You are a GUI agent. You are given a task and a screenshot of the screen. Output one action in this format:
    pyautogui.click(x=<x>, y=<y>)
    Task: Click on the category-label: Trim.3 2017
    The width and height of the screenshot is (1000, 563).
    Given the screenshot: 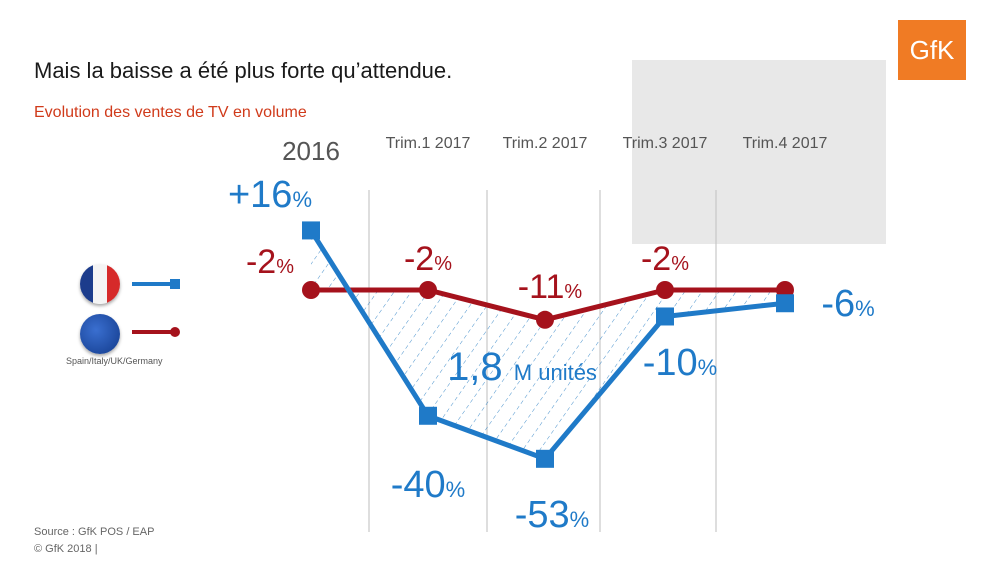 What is the action you would take?
    pyautogui.click(x=665, y=143)
    